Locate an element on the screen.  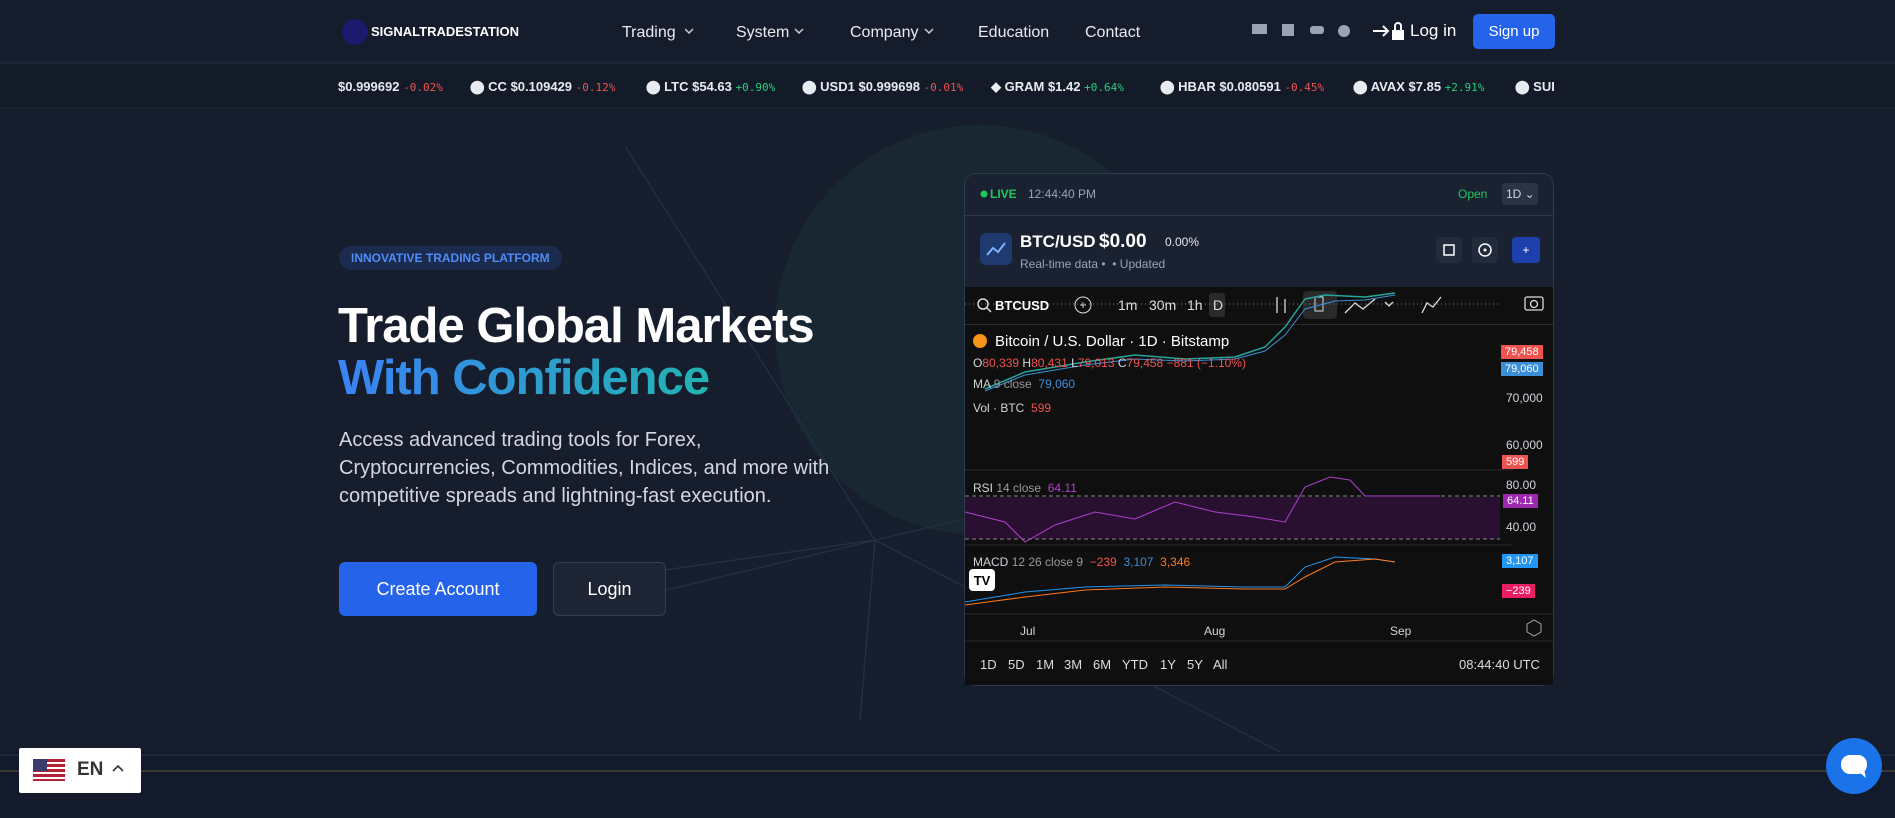
subtitle-text: Real-time data is located at coordinates (1059, 264).